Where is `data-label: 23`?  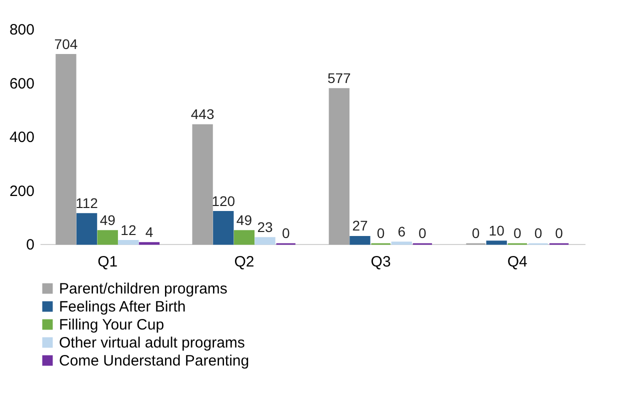 data-label: 23 is located at coordinates (265, 226).